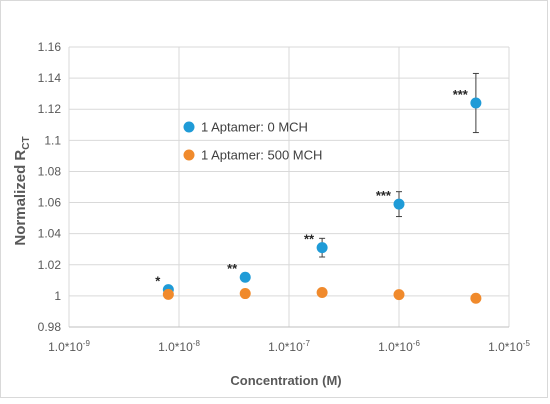  What do you see at coordinates (307, 343) in the screenshot?
I see `x-tick-exponent: -7` at bounding box center [307, 343].